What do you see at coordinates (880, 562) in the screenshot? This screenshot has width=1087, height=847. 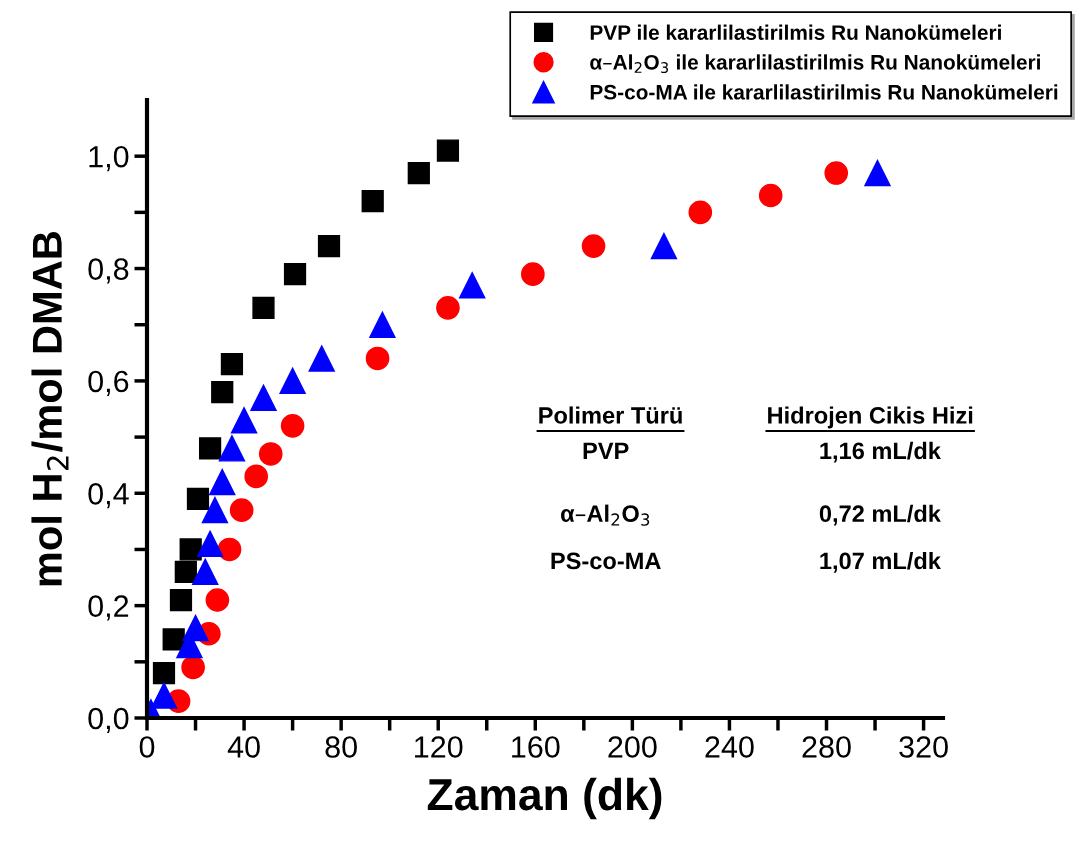 I see `annotation: 1,07 mL/dk` at bounding box center [880, 562].